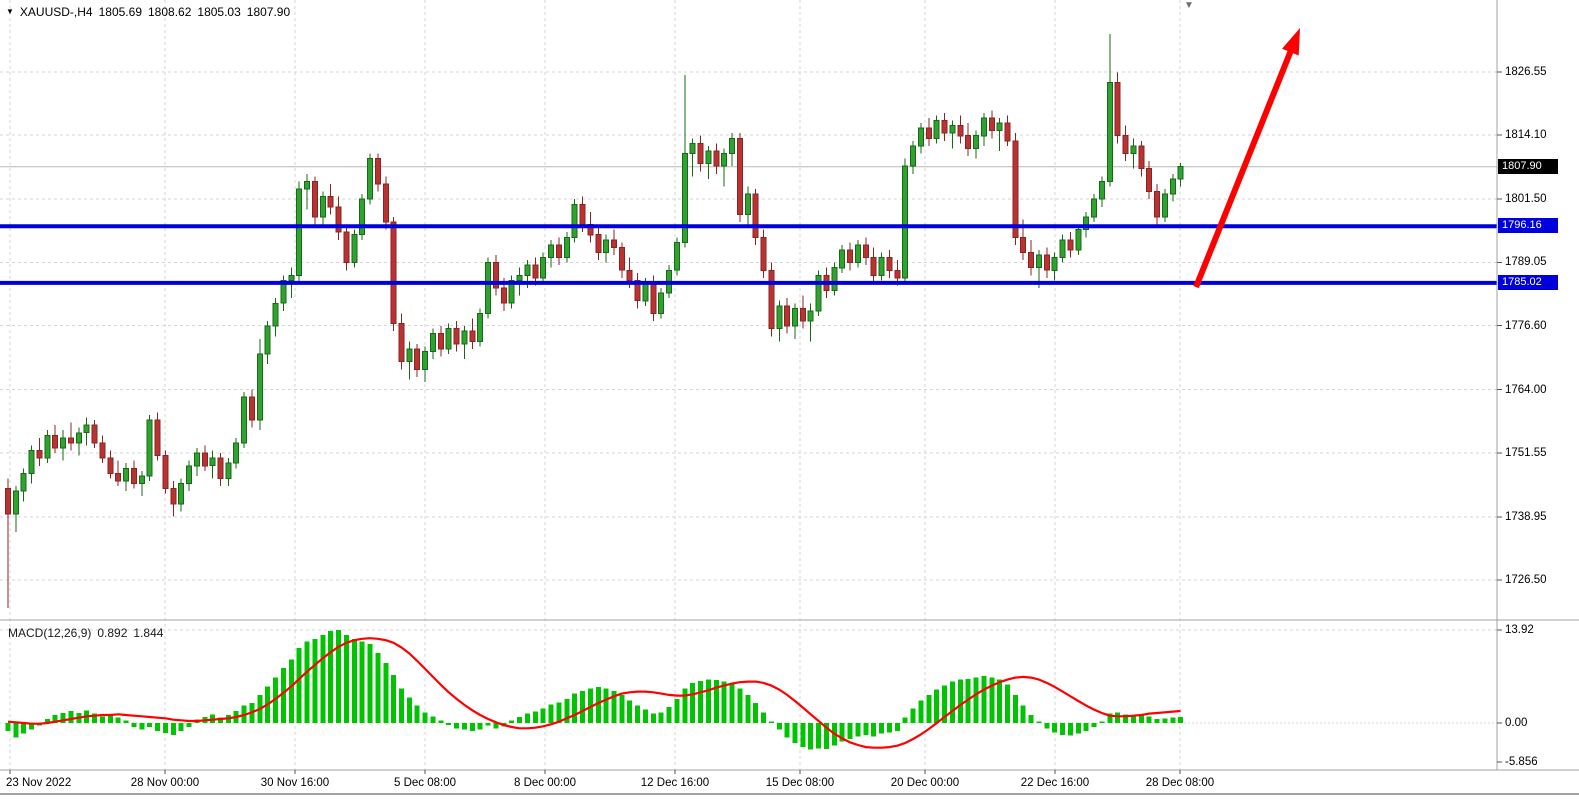 Image resolution: width=1579 pixels, height=803 pixels. Describe the element at coordinates (1526, 516) in the screenshot. I see `price-tick-label: 1738.95` at that location.